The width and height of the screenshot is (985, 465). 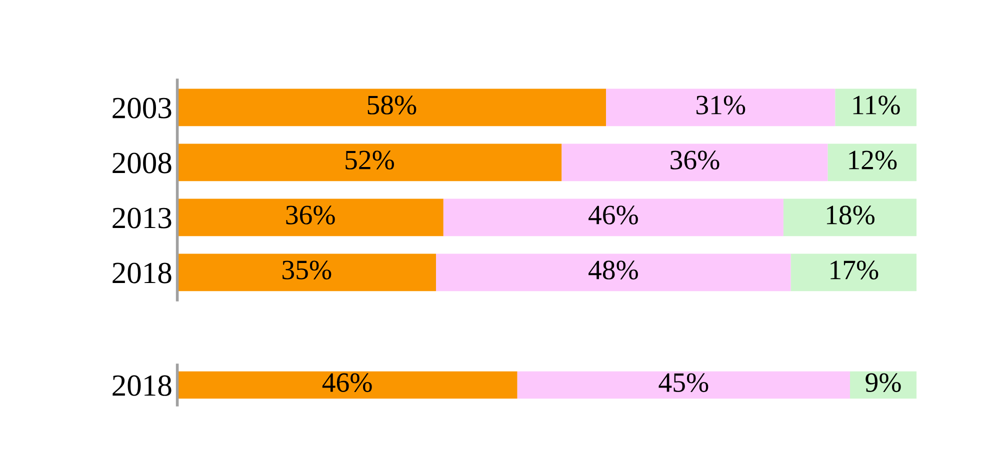 I want to click on data-label: 12%, so click(x=873, y=160).